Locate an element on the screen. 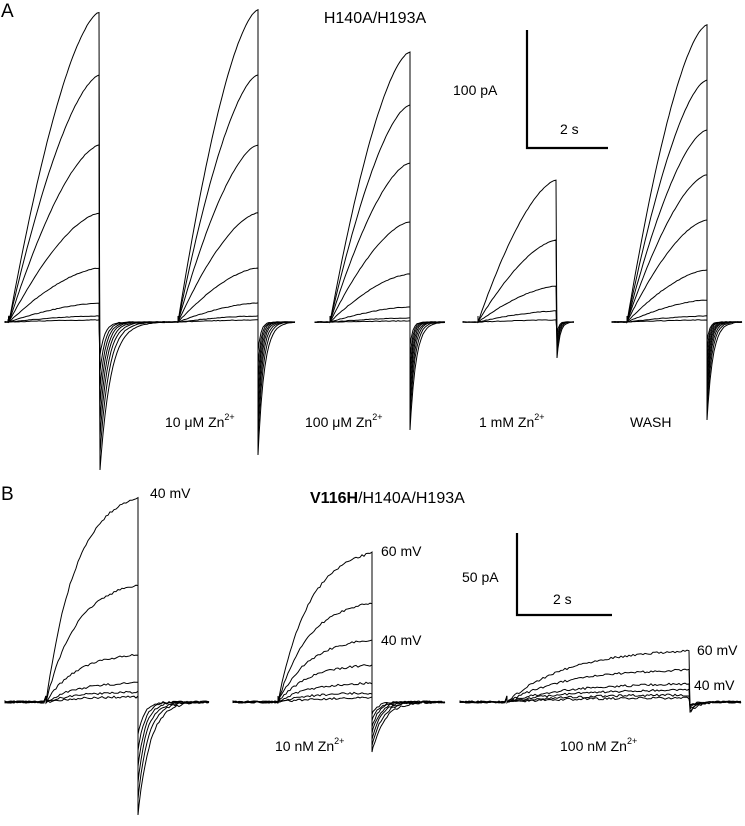 The image size is (745, 826). scale-bar-a is located at coordinates (566, 90).